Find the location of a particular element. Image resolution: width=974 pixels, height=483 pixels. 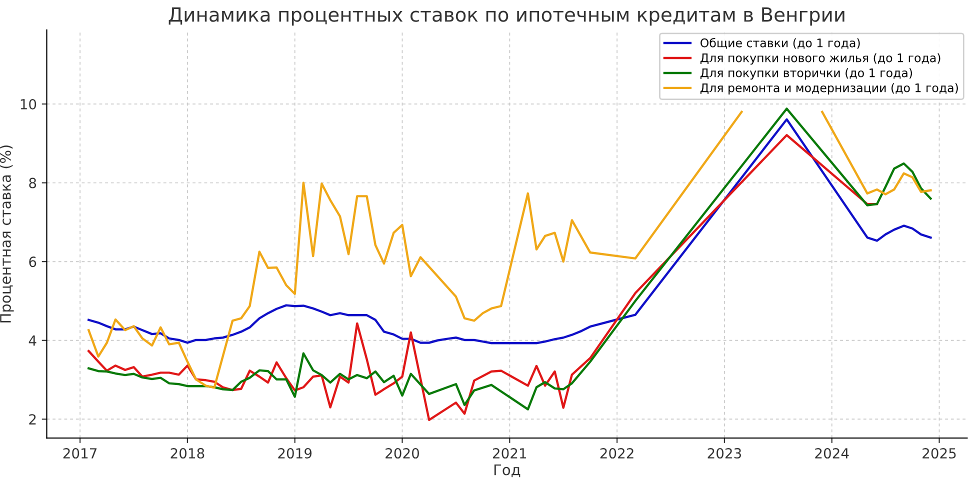

y-tick-label: 10 is located at coordinates (28, 104).